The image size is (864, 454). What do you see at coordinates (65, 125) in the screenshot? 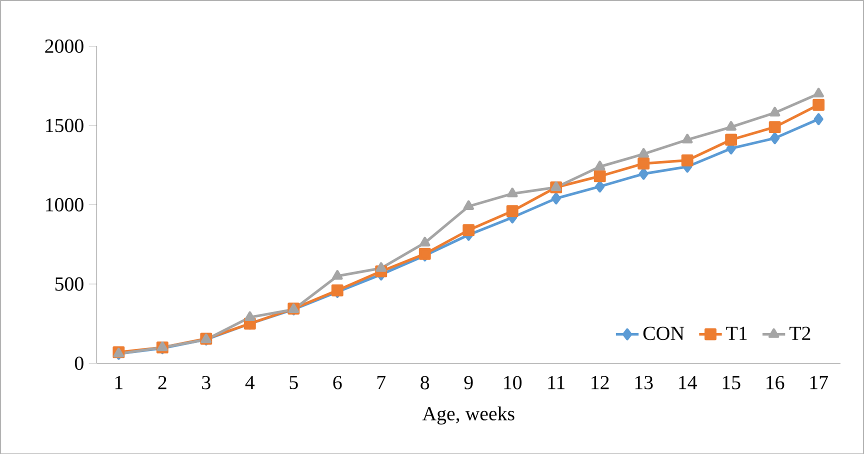
I see `y-tick-label: 1500` at bounding box center [65, 125].